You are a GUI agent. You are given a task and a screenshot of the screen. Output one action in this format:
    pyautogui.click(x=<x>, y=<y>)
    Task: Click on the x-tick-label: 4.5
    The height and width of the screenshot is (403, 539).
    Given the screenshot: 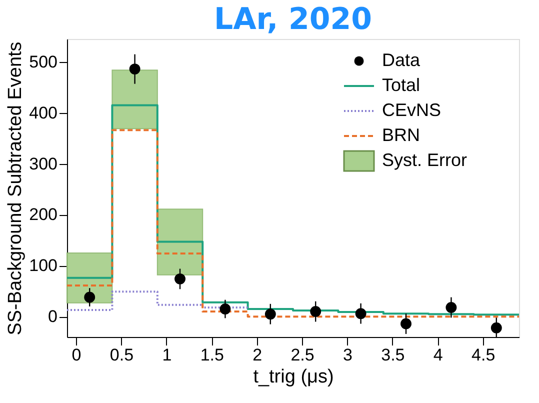 What is the action you would take?
    pyautogui.click(x=484, y=355)
    